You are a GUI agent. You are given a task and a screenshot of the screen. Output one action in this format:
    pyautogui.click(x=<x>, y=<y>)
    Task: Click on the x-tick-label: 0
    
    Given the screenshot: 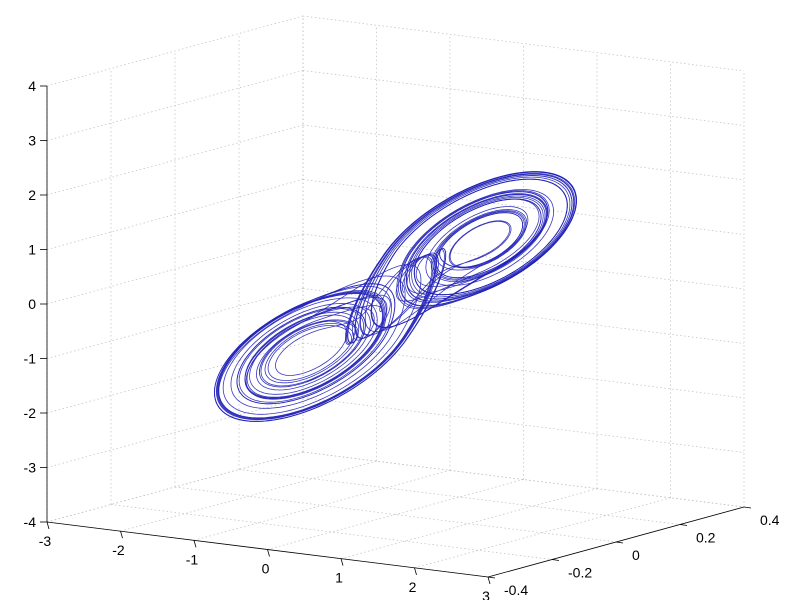 What is the action you would take?
    pyautogui.click(x=266, y=569)
    